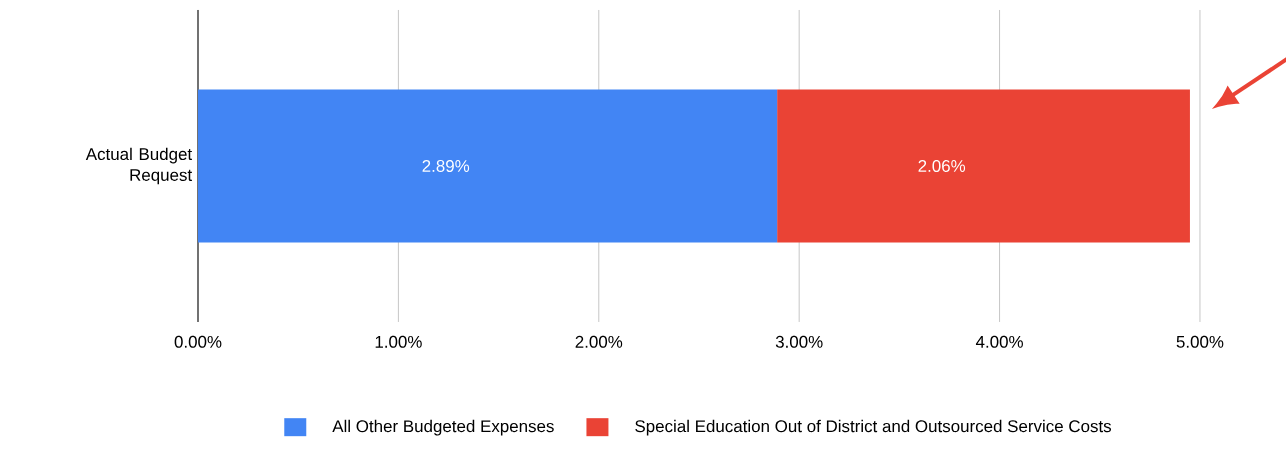  I want to click on legend-label: All Other Budgeted Expenses, so click(443, 427).